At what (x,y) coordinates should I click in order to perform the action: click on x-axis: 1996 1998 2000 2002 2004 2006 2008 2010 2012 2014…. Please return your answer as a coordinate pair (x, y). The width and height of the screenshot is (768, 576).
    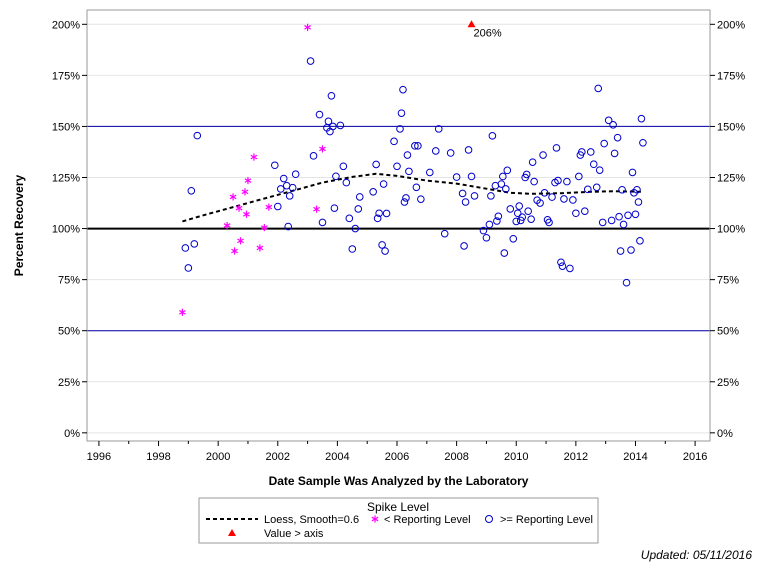
    Looking at the image, I should click on (397, 452).